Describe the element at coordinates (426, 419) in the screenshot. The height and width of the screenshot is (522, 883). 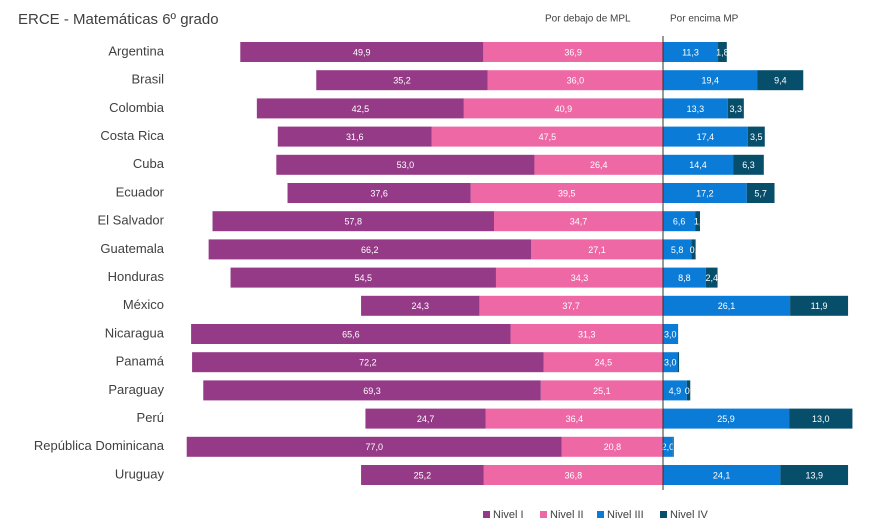
I see `value-label: 24,7` at that location.